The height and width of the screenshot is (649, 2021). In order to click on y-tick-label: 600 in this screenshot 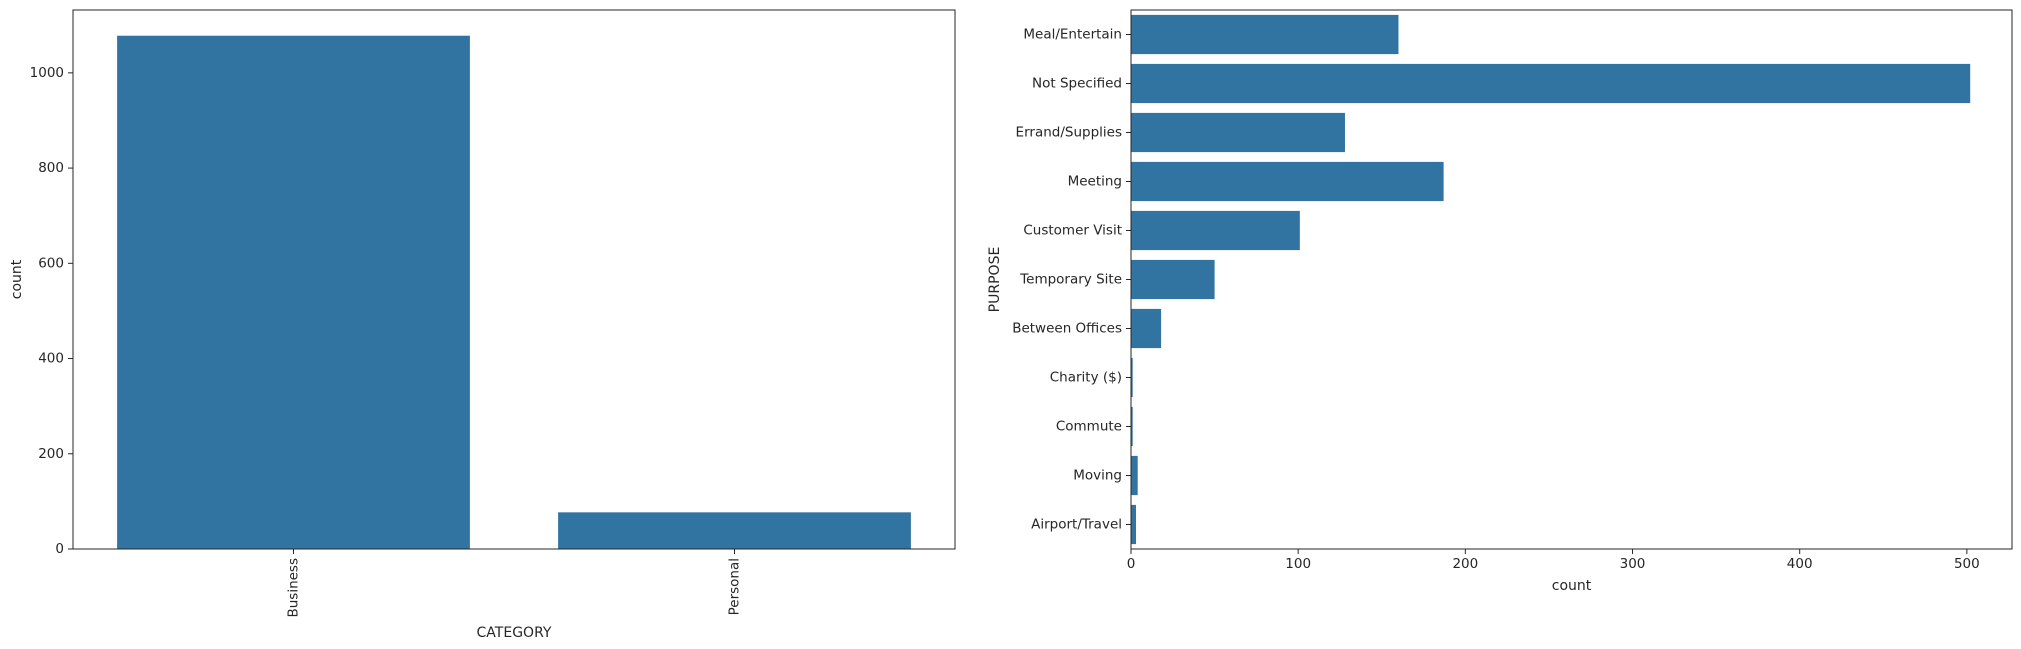, I will do `click(51, 263)`.